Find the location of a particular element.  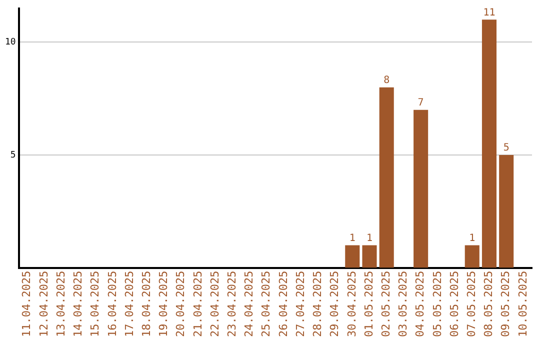

x-tick-label: 08.05.2025 is located at coordinates (489, 304).